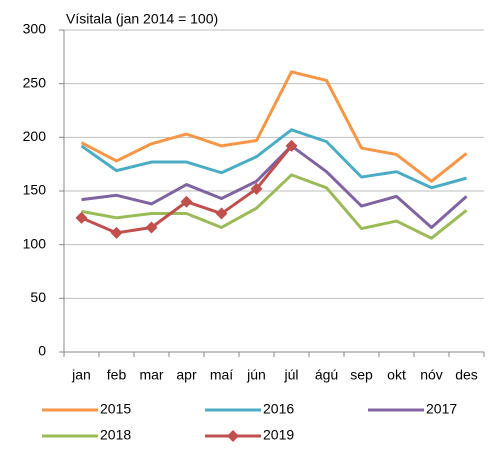 This screenshot has height=450, width=496. I want to click on legend-label: 2017, so click(441, 409).